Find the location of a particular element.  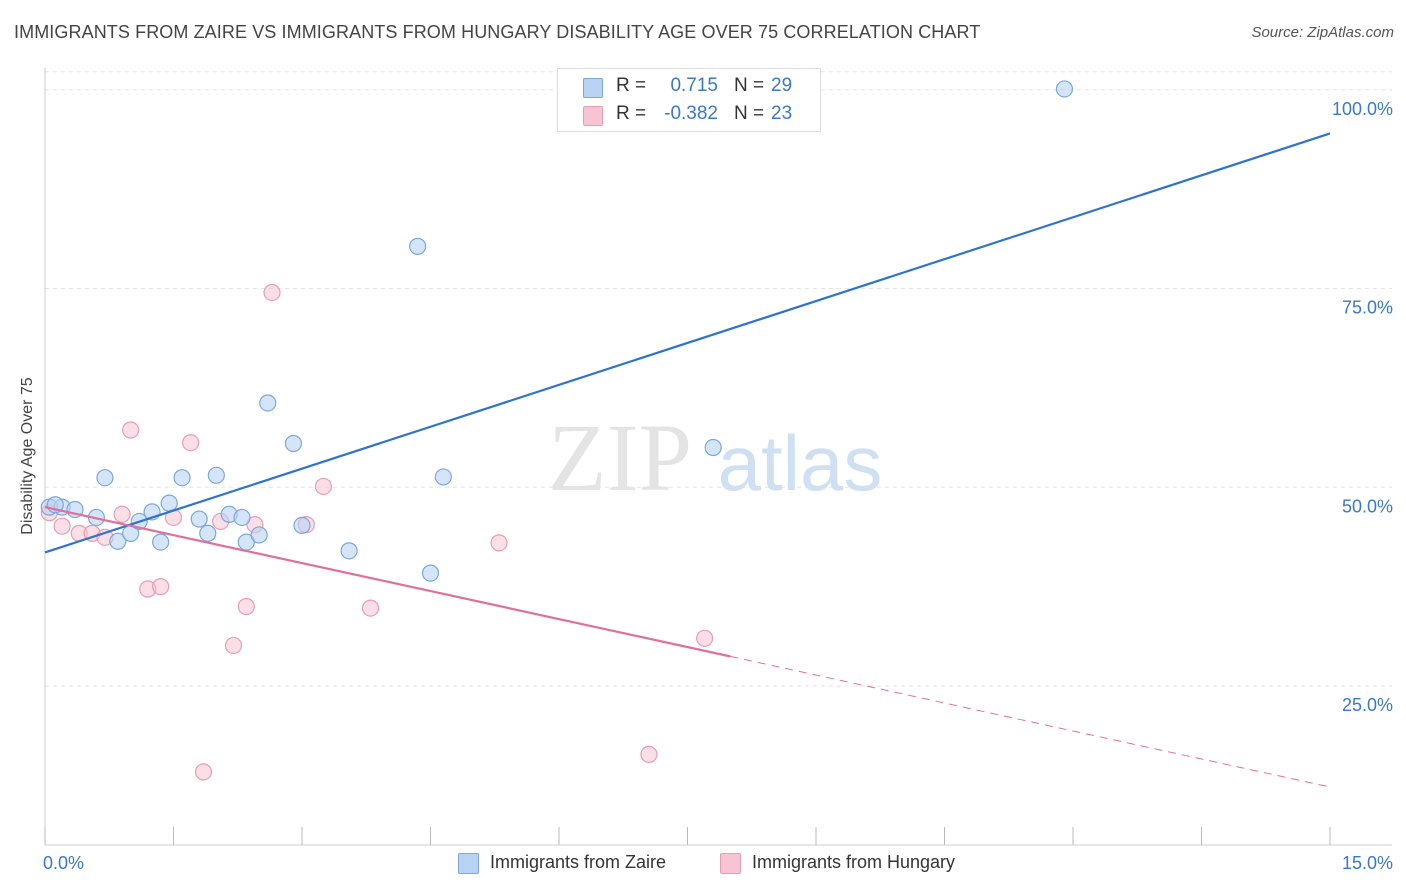

watermark: ZIP atlas is located at coordinates (715, 457).